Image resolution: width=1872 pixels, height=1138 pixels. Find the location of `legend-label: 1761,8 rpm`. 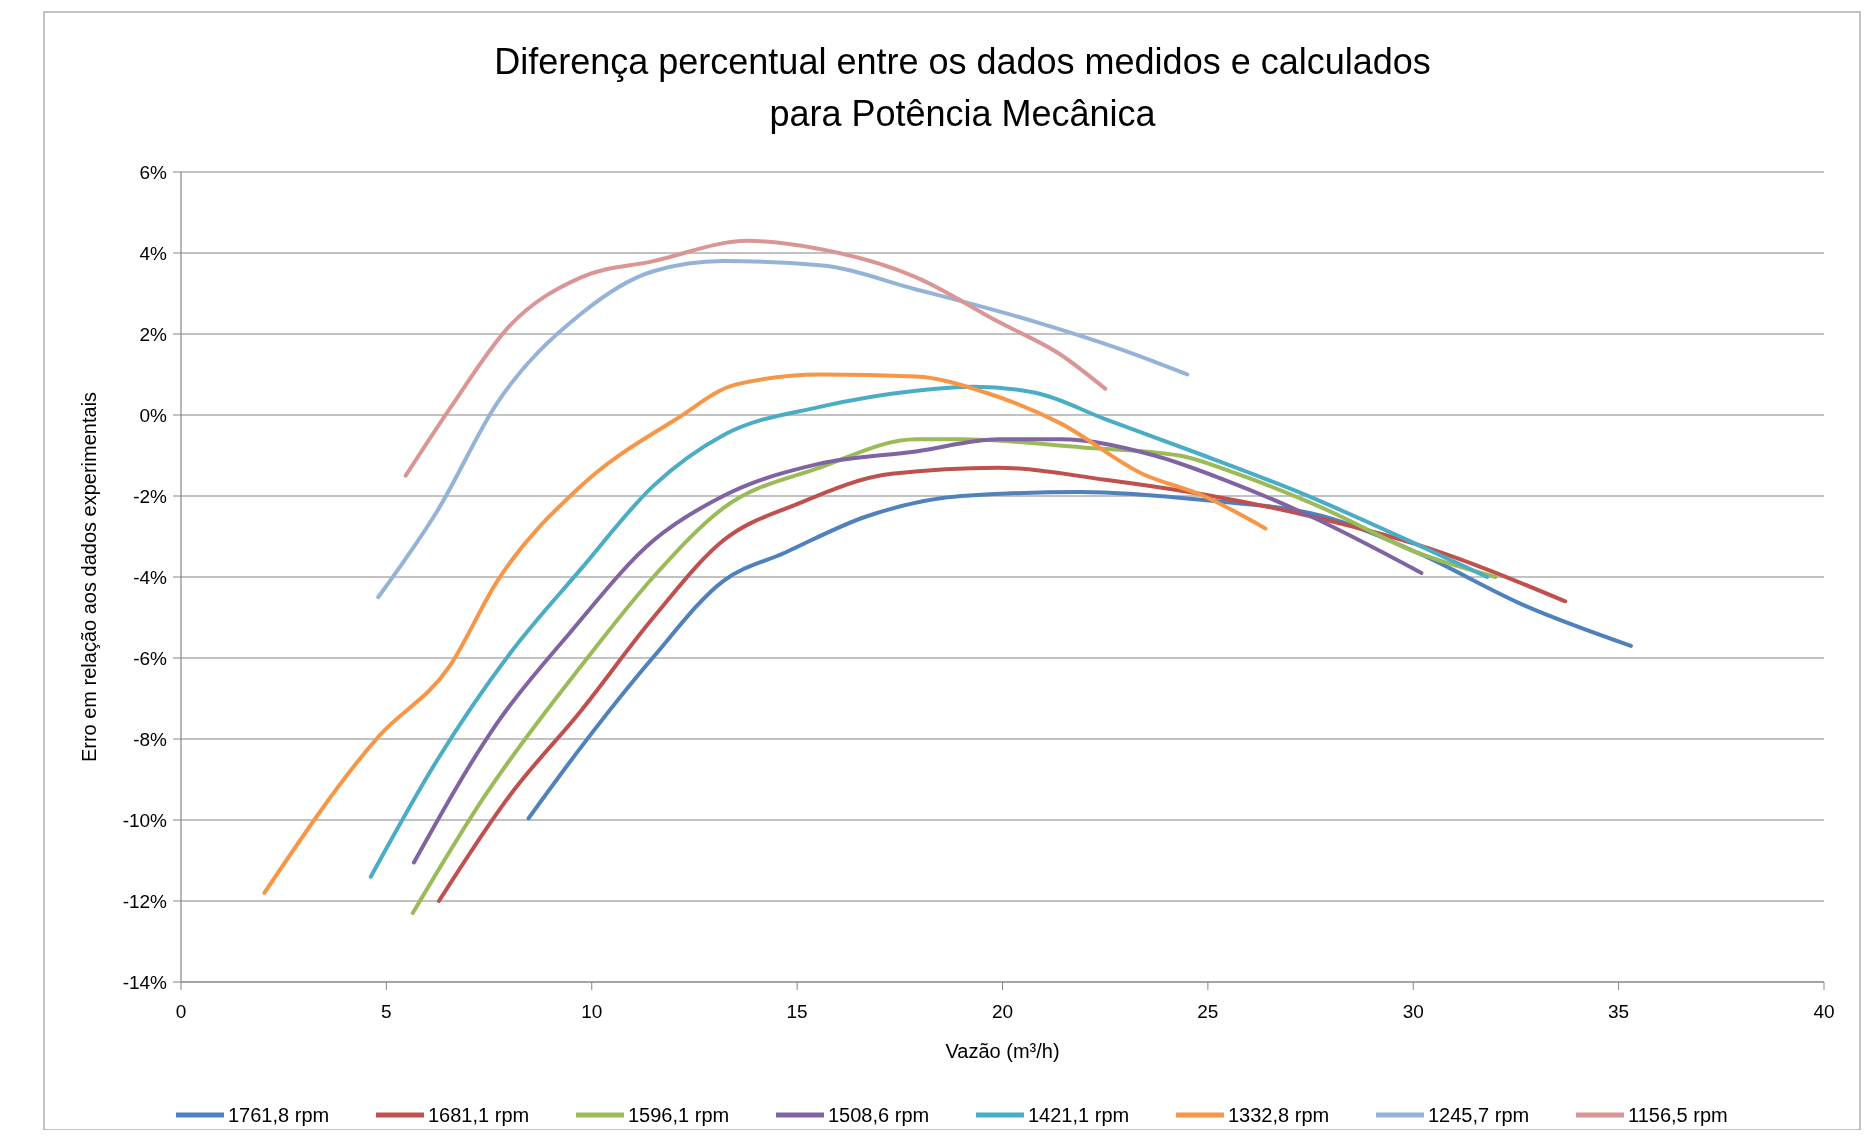

legend-label: 1761,8 rpm is located at coordinates (279, 1115).